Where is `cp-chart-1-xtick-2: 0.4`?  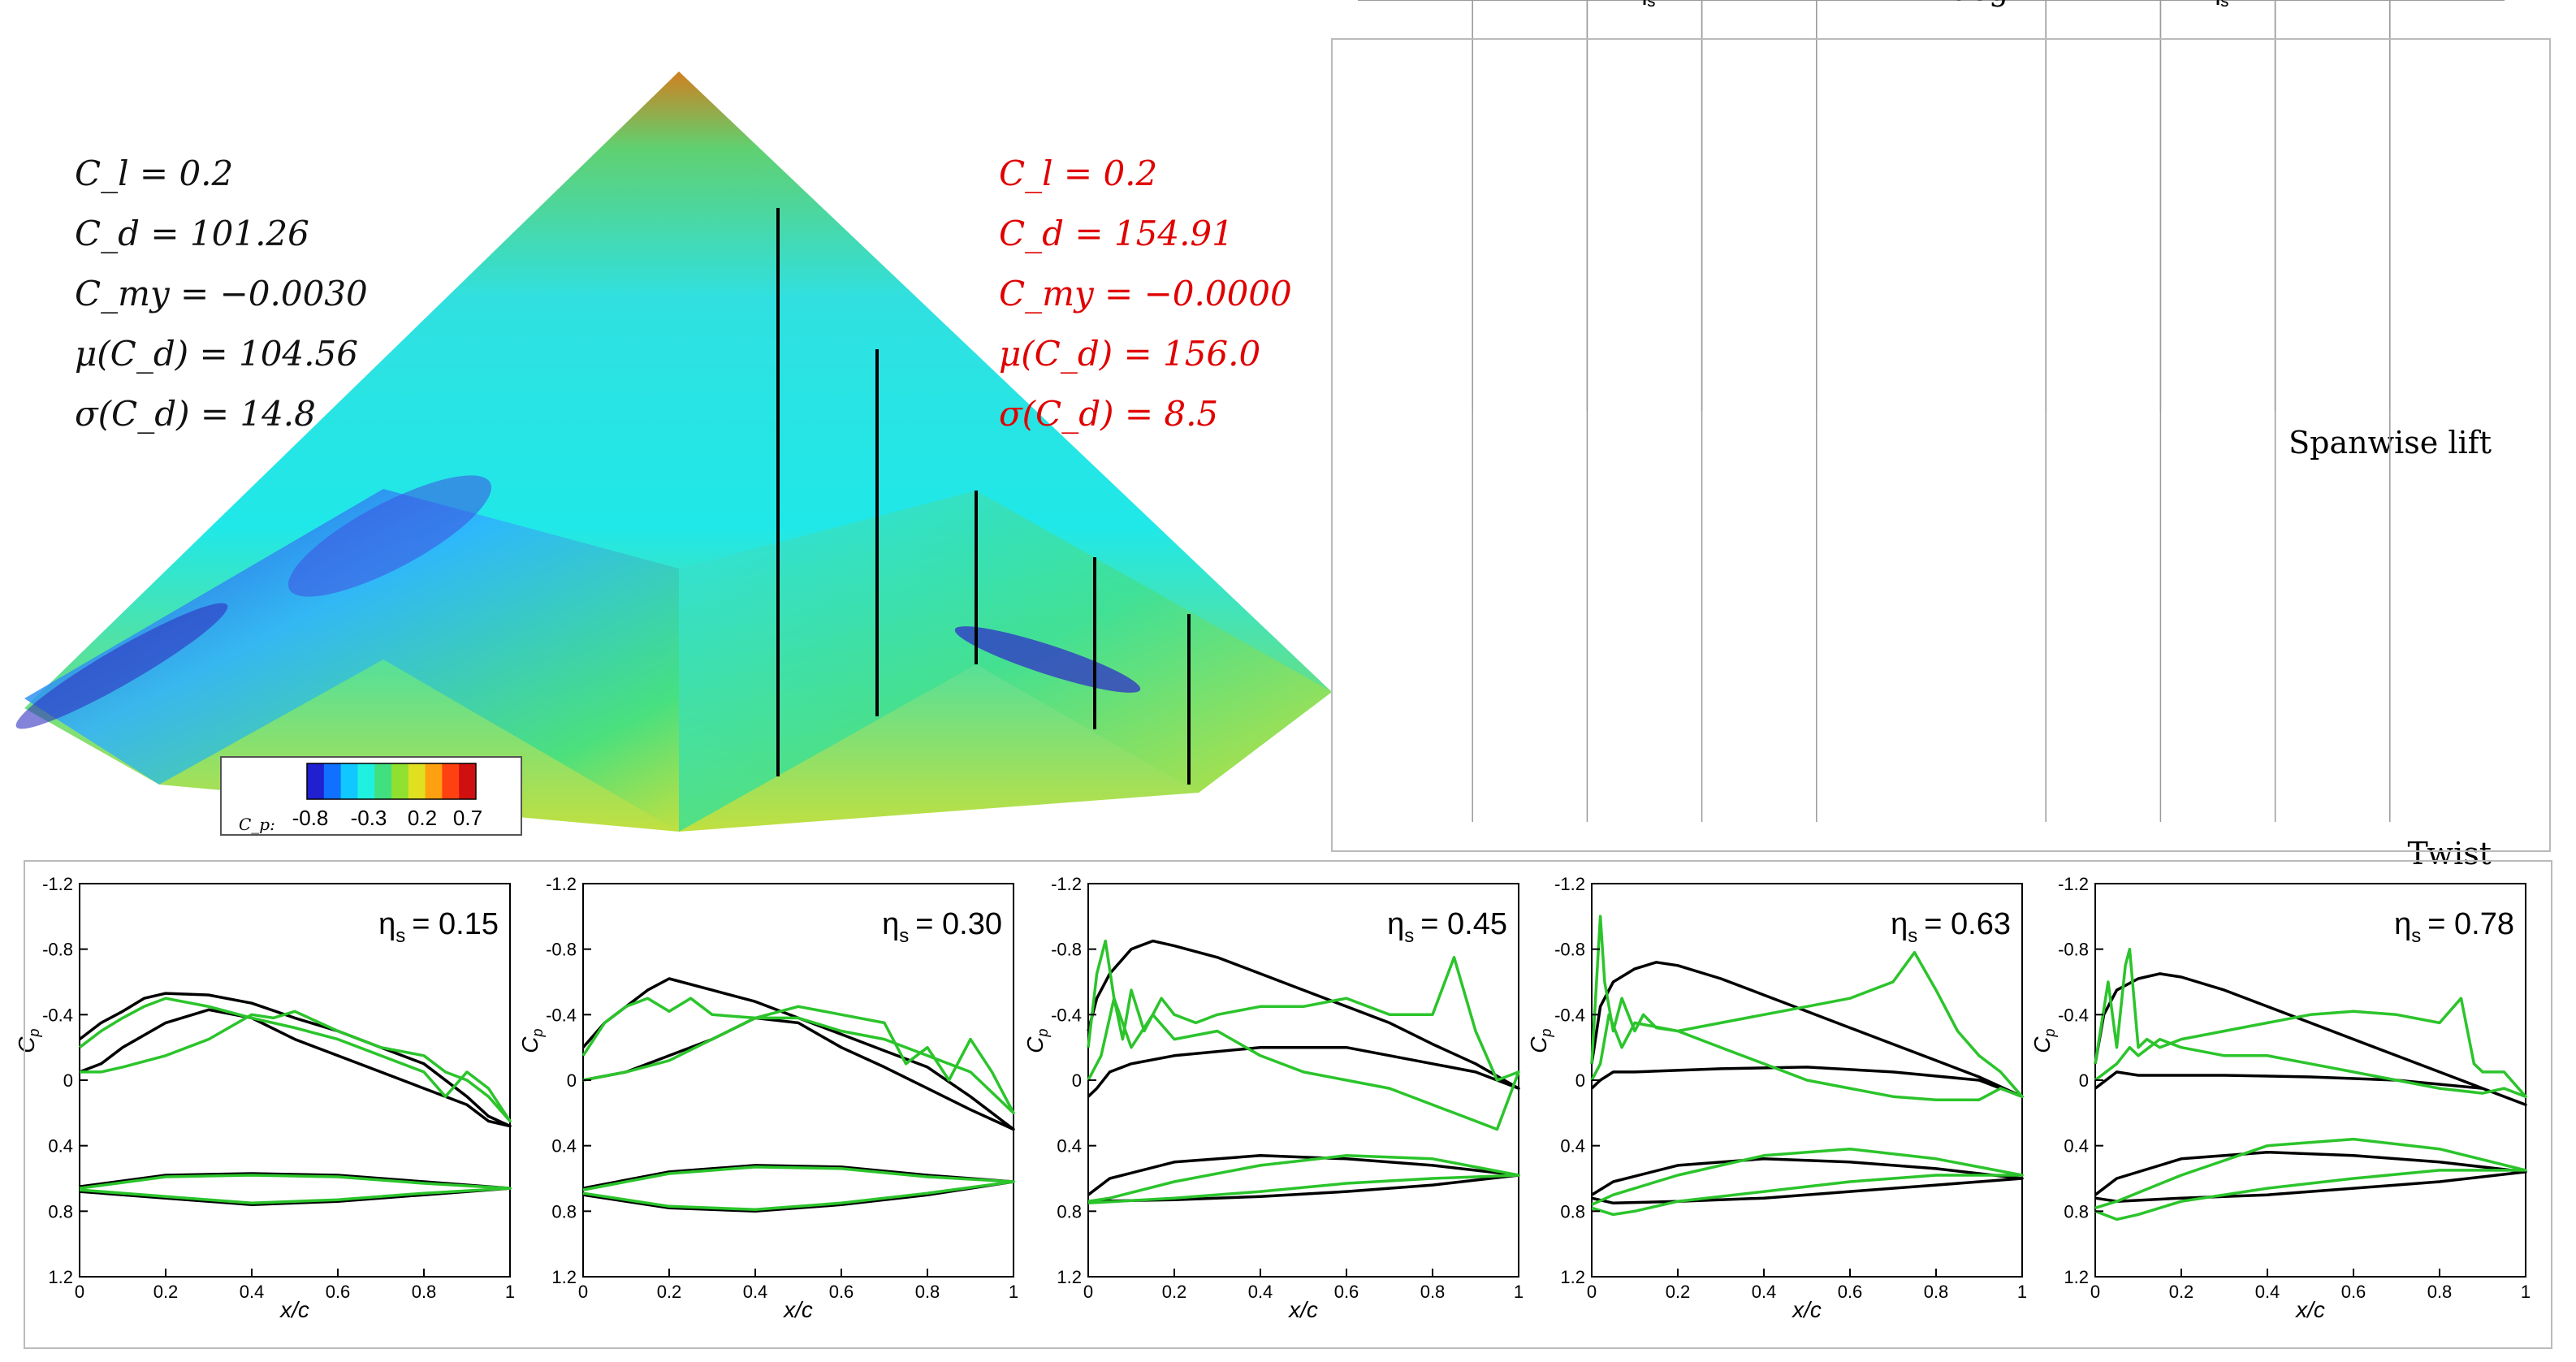
cp-chart-1-xtick-2: 0.4 is located at coordinates (253, 1292).